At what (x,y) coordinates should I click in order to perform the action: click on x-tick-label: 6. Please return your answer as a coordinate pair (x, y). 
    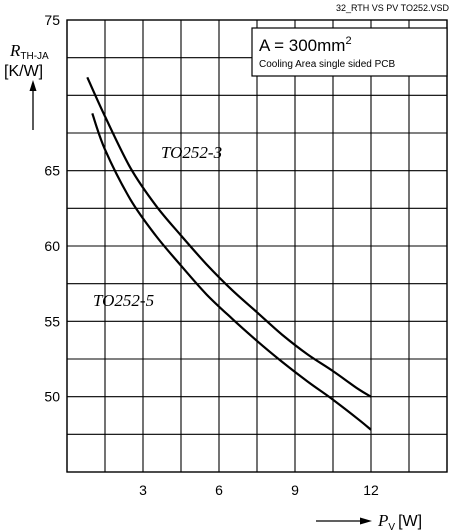
    Looking at the image, I should click on (219, 490).